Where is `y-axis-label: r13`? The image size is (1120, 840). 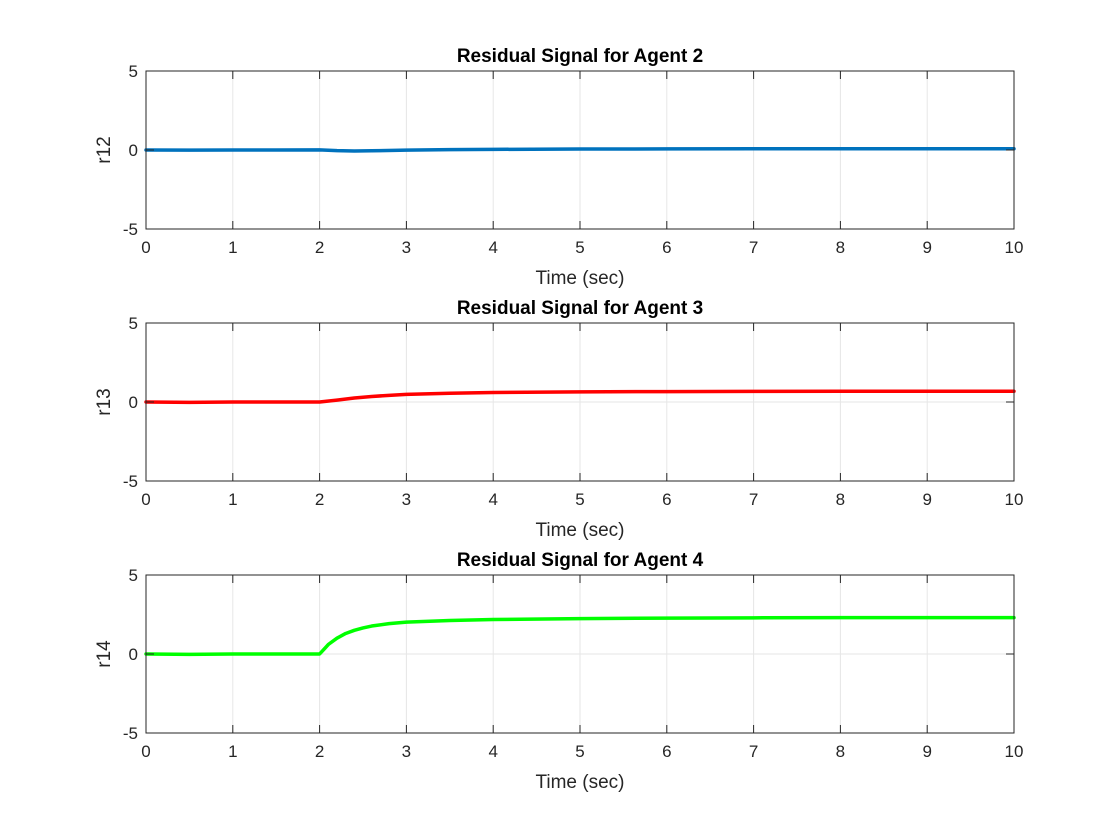 y-axis-label: r13 is located at coordinates (104, 401).